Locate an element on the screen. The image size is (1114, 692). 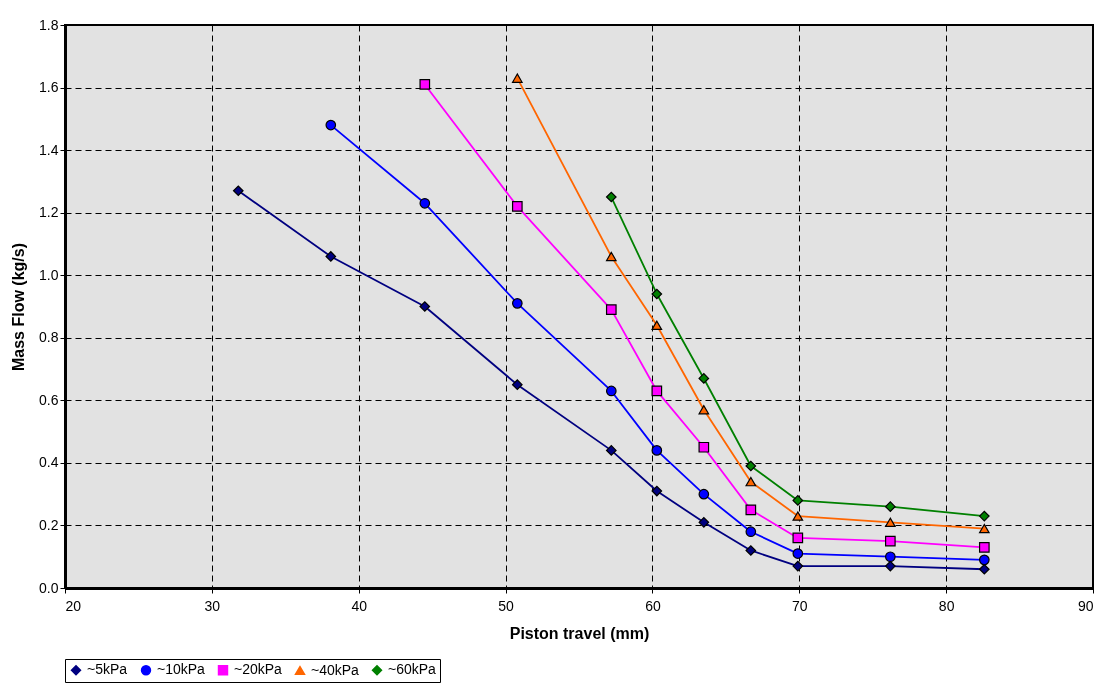
legend-label: ~40kPa is located at coordinates (335, 669).